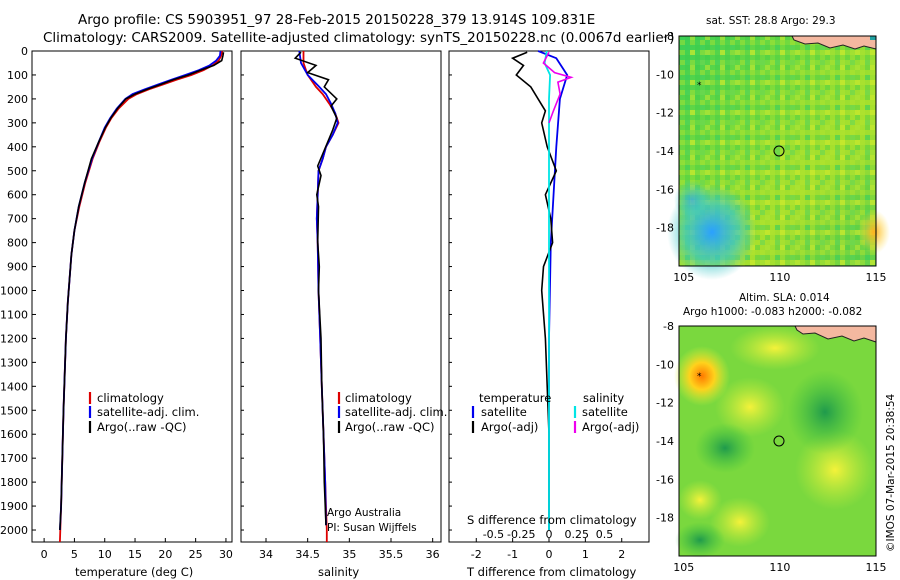 Image resolution: width=900 pixels, height=580 pixels. I want to click on depth-tick-label: 200, so click(17, 99).